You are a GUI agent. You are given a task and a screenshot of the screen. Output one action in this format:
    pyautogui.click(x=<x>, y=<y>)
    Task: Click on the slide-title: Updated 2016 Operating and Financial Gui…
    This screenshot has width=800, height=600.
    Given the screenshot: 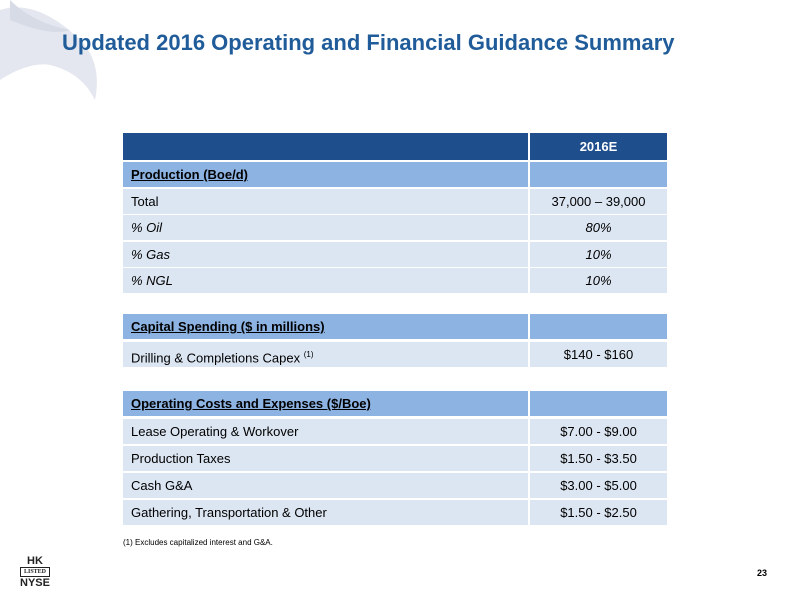 What is the action you would take?
    pyautogui.click(x=368, y=42)
    